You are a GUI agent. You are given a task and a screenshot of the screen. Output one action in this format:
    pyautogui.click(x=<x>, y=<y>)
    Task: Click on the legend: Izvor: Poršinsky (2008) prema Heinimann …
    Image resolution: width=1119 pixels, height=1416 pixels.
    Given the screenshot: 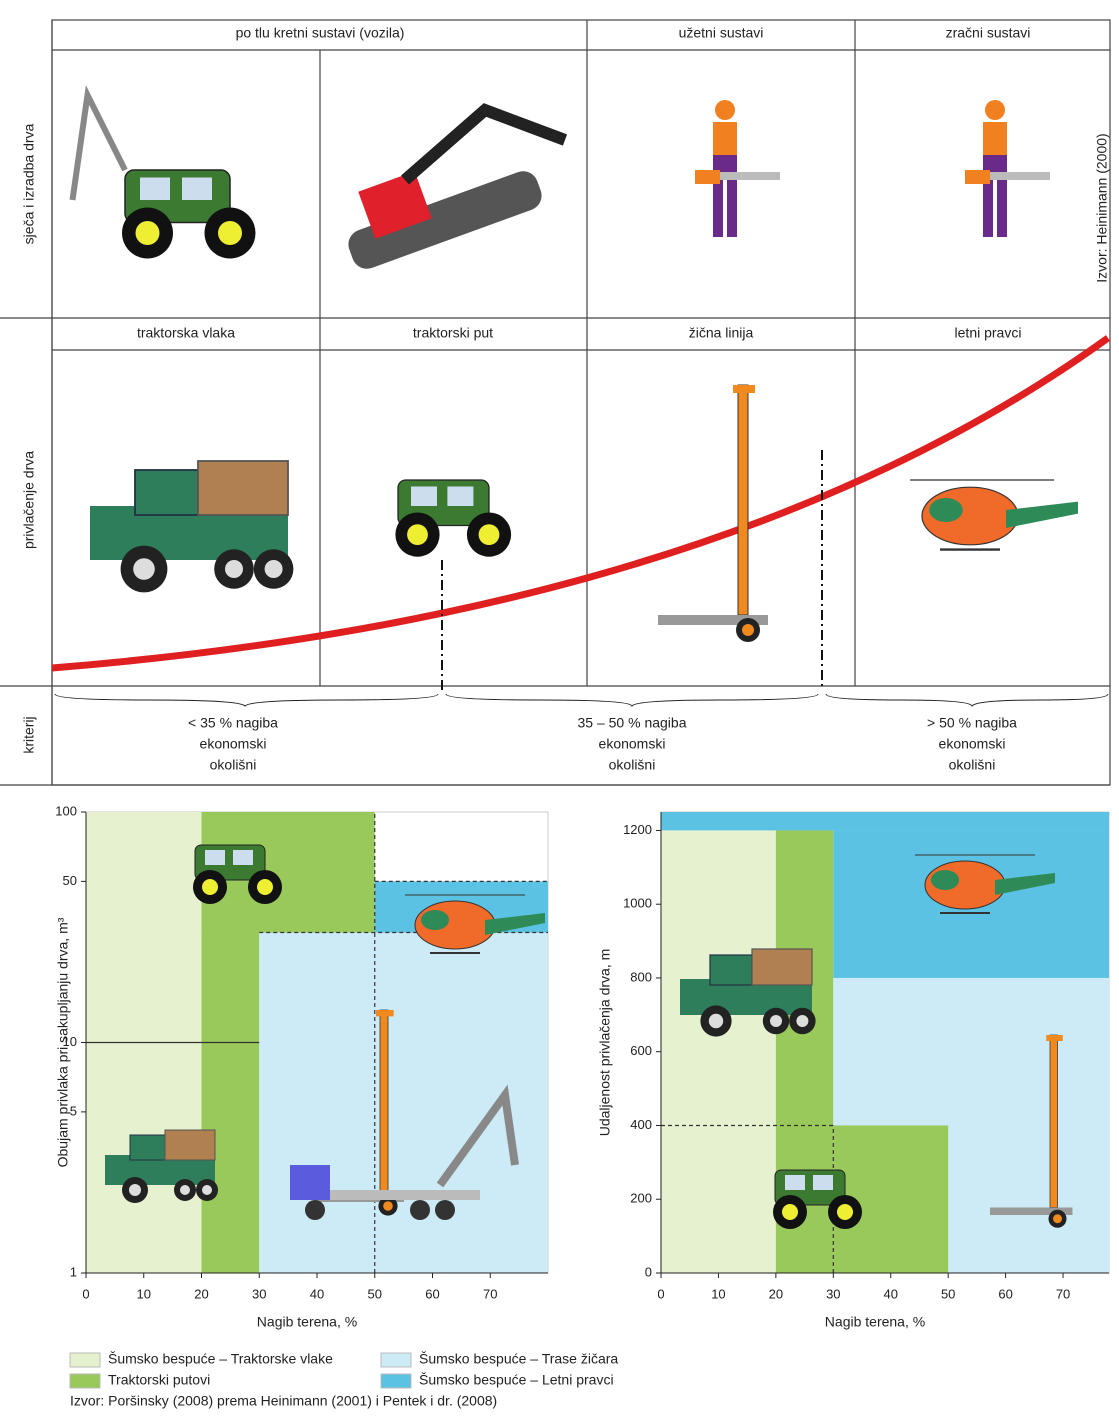 What is the action you would take?
    pyautogui.click(x=343, y=1380)
    